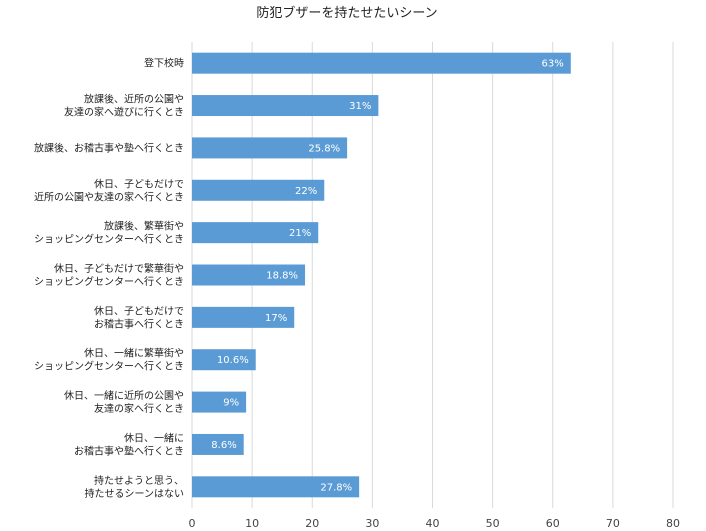 This screenshot has width=706, height=531. Describe the element at coordinates (134, 353) in the screenshot. I see `category-label-line: 休日、一緒に繁華街や` at that location.